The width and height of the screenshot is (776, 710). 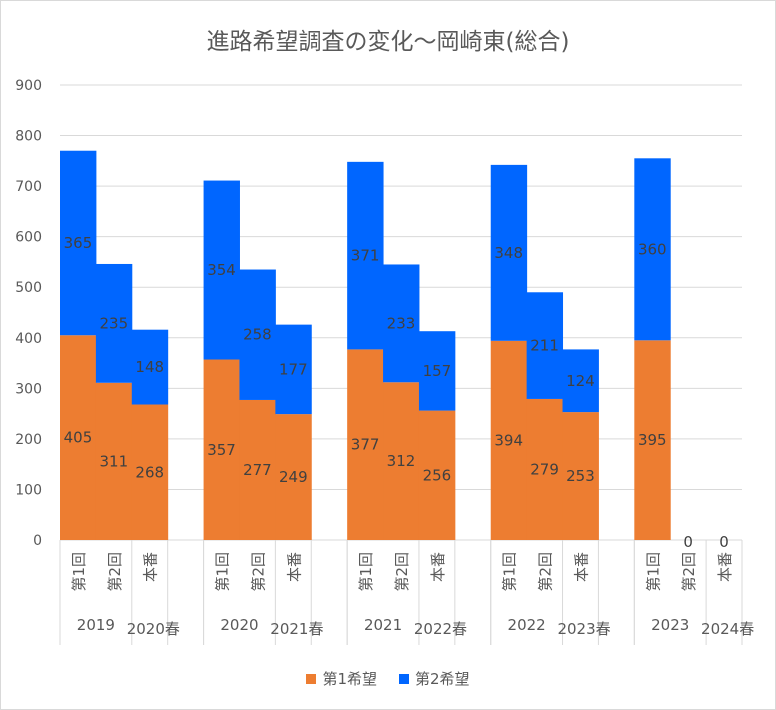 What do you see at coordinates (388, 678) in the screenshot?
I see `legend: 第1希望 第2希望` at bounding box center [388, 678].